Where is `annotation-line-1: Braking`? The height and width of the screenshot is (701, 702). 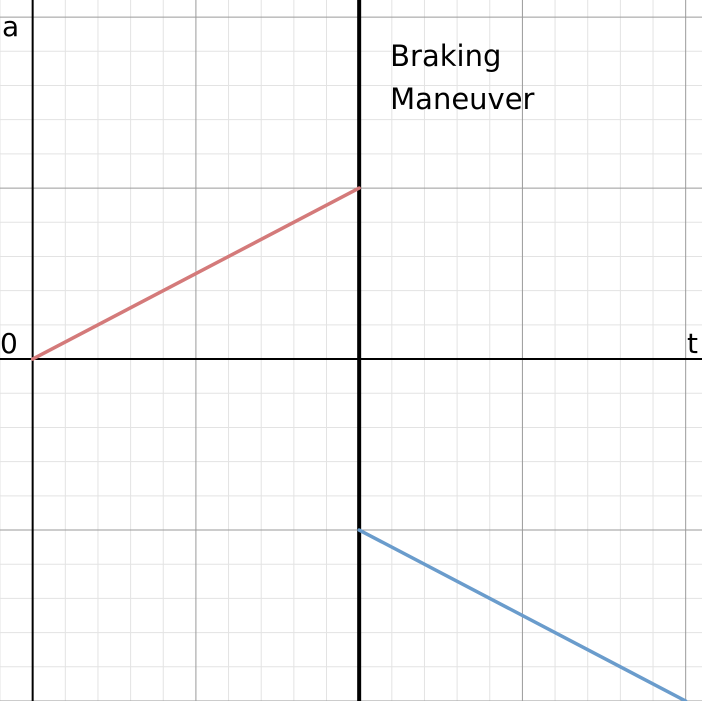 annotation-line-1: Braking is located at coordinates (445, 56).